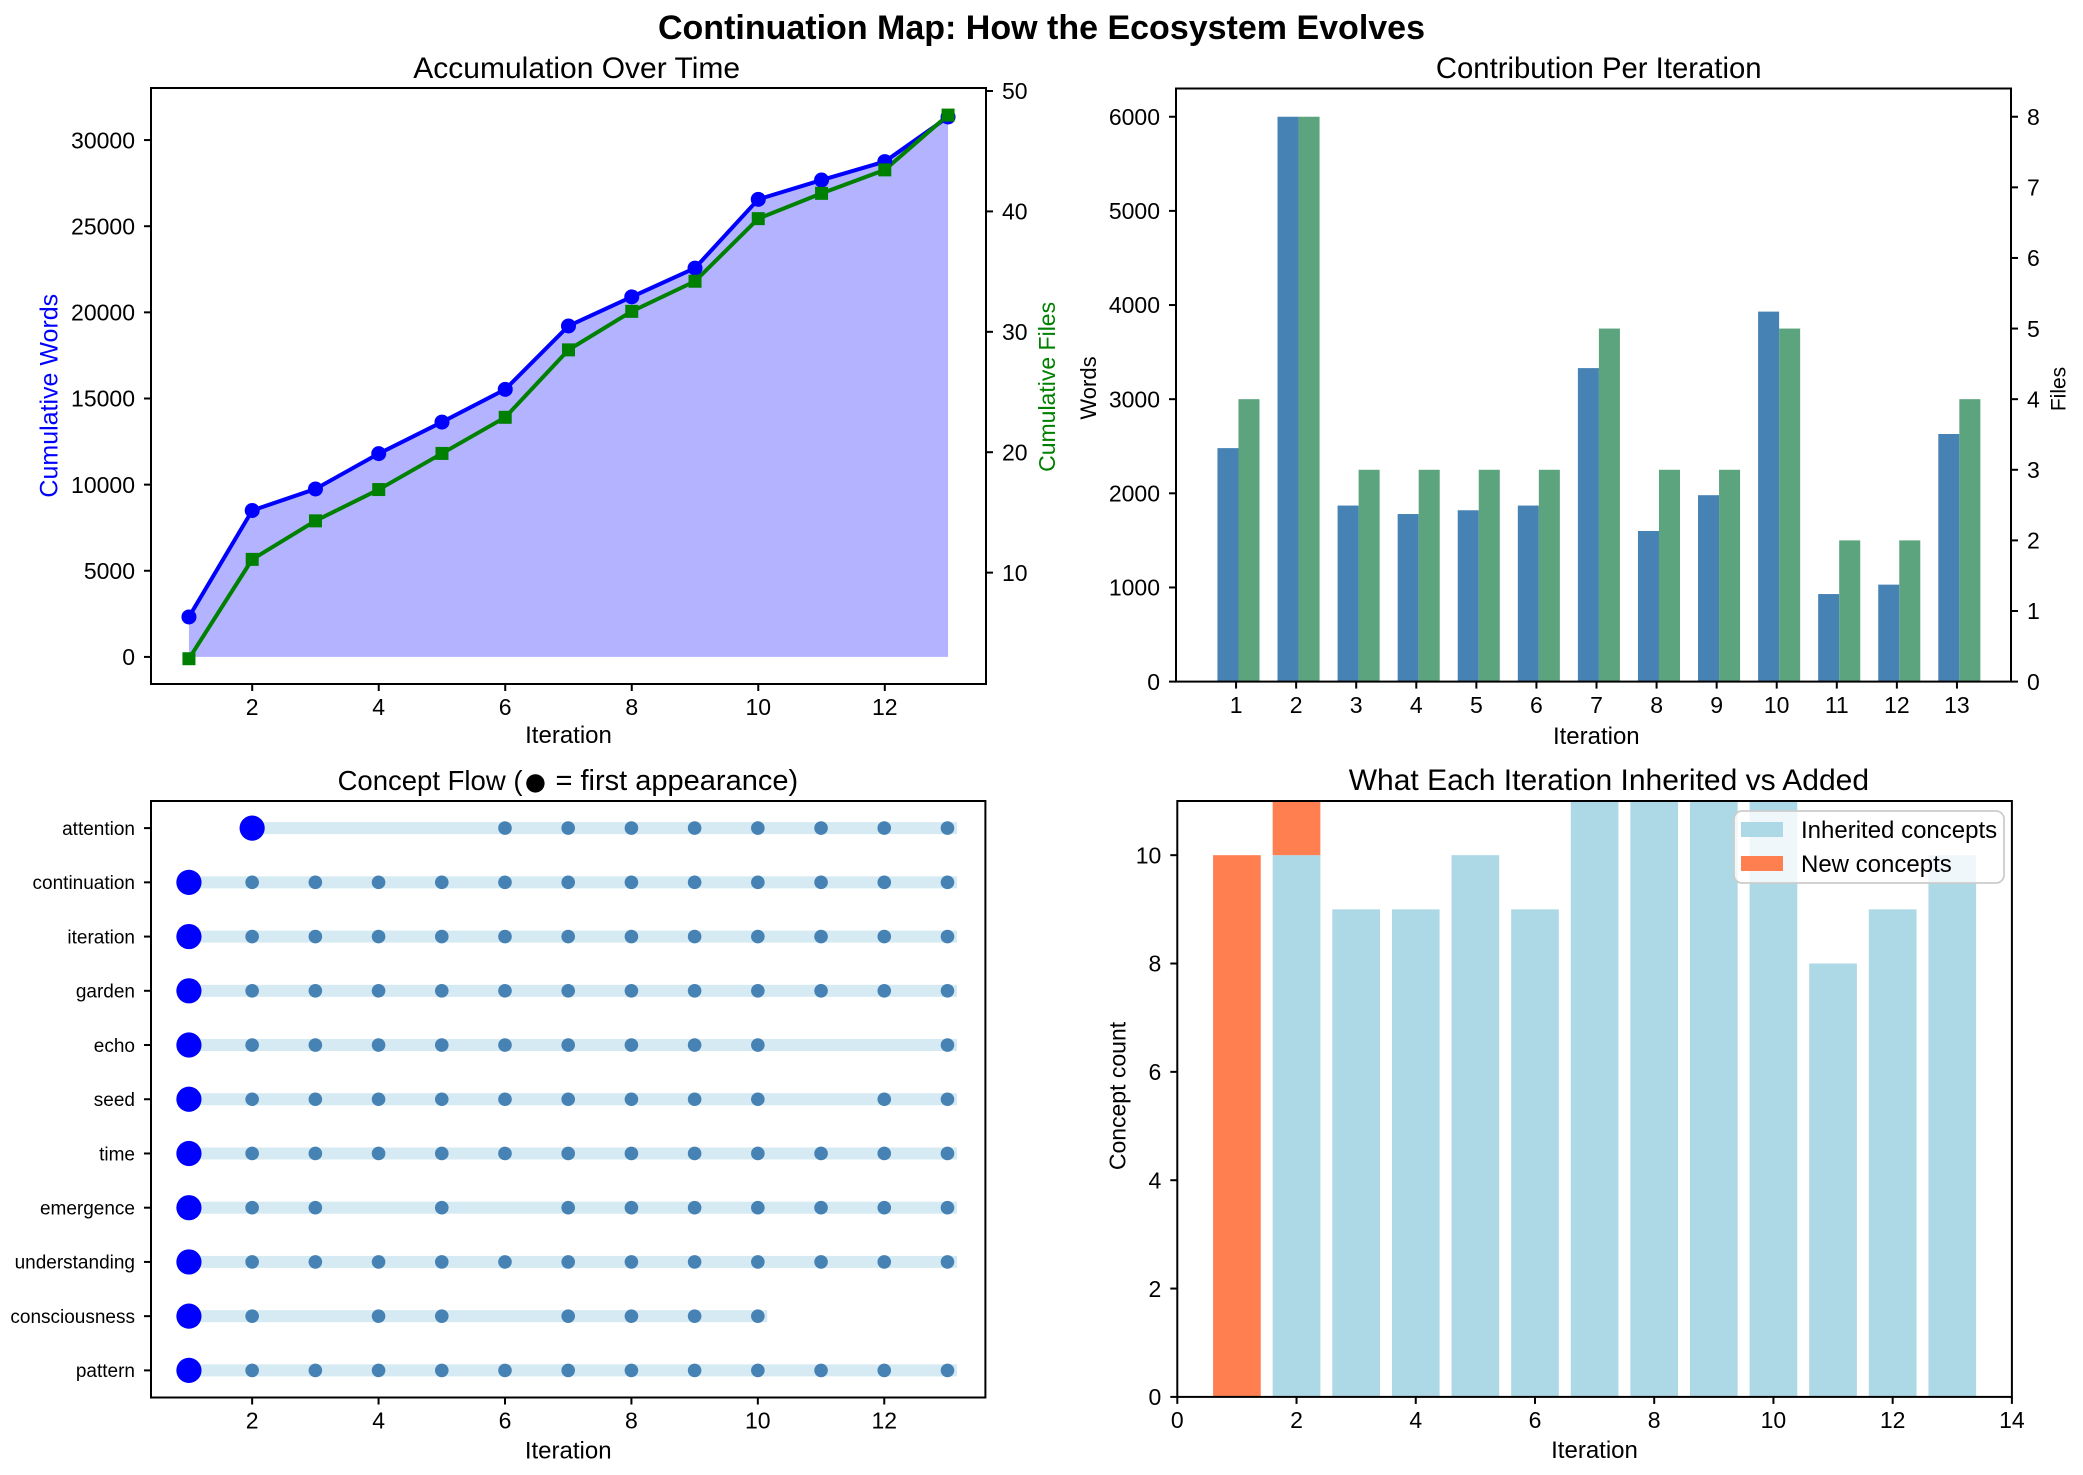  What do you see at coordinates (1015, 91) in the screenshot?
I see `svg-text: 50` at bounding box center [1015, 91].